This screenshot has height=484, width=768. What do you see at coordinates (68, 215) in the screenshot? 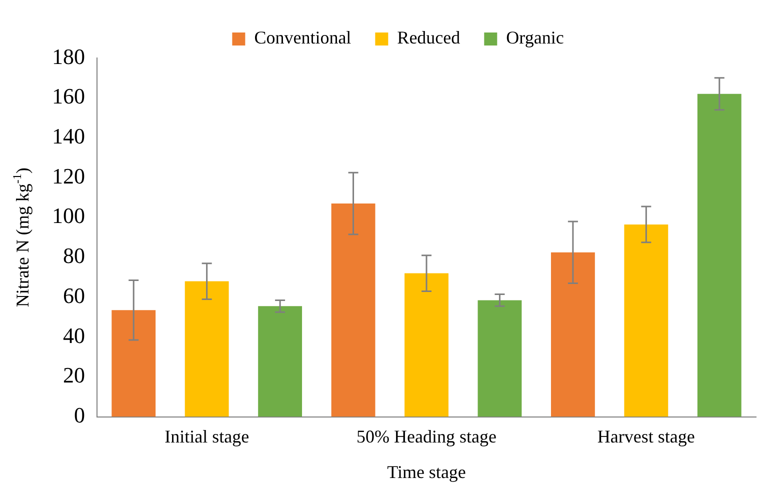
I see `y-tick-label: 100` at bounding box center [68, 215].